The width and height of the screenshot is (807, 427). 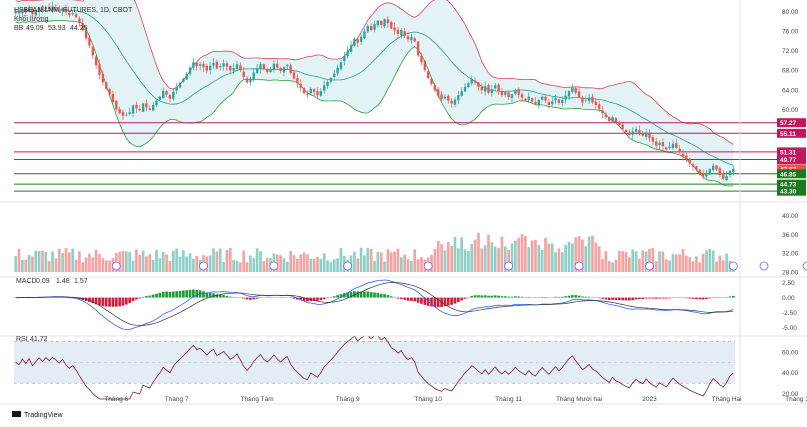 What do you see at coordinates (790, 273) in the screenshot?
I see `axis-tick-label: 28.00` at bounding box center [790, 273].